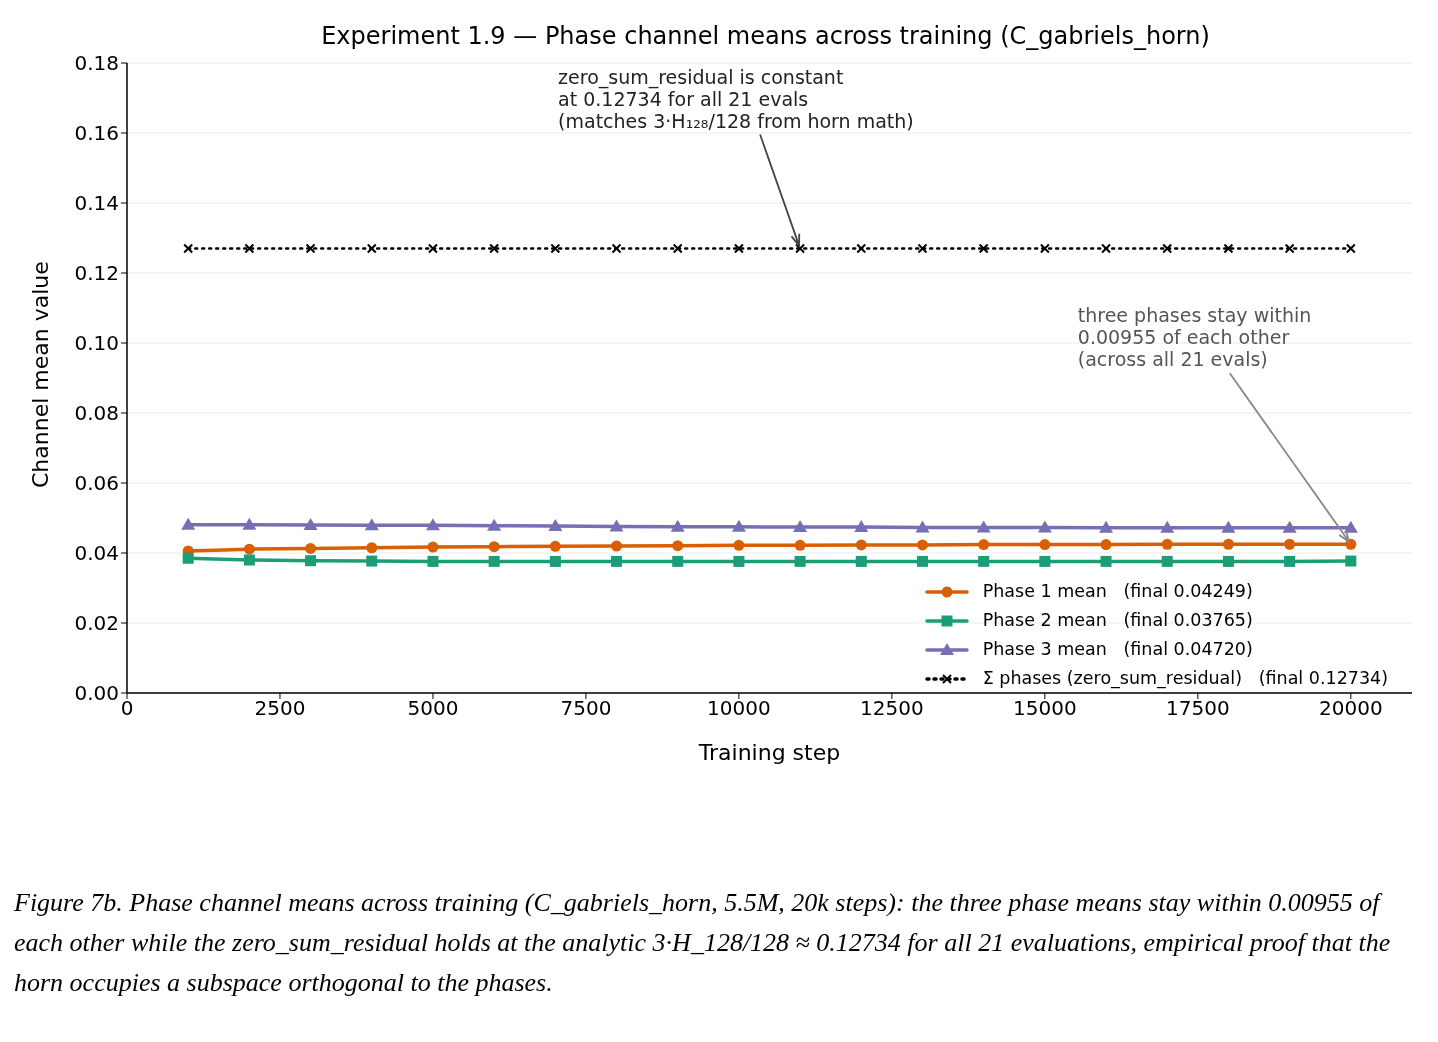 The width and height of the screenshot is (1438, 1042). What do you see at coordinates (769, 752) in the screenshot?
I see `x-axis-title: Training step` at bounding box center [769, 752].